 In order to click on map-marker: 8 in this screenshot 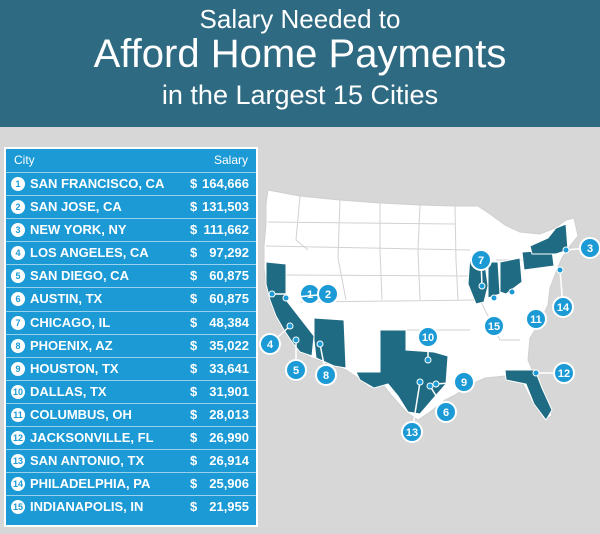, I will do `click(326, 363)`.